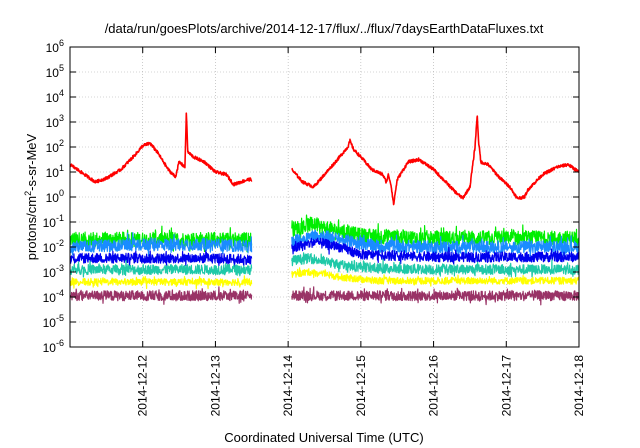 This screenshot has height=448, width=640. Describe the element at coordinates (53, 296) in the screenshot. I see `y-tick-label: 10⁻⁴` at that location.